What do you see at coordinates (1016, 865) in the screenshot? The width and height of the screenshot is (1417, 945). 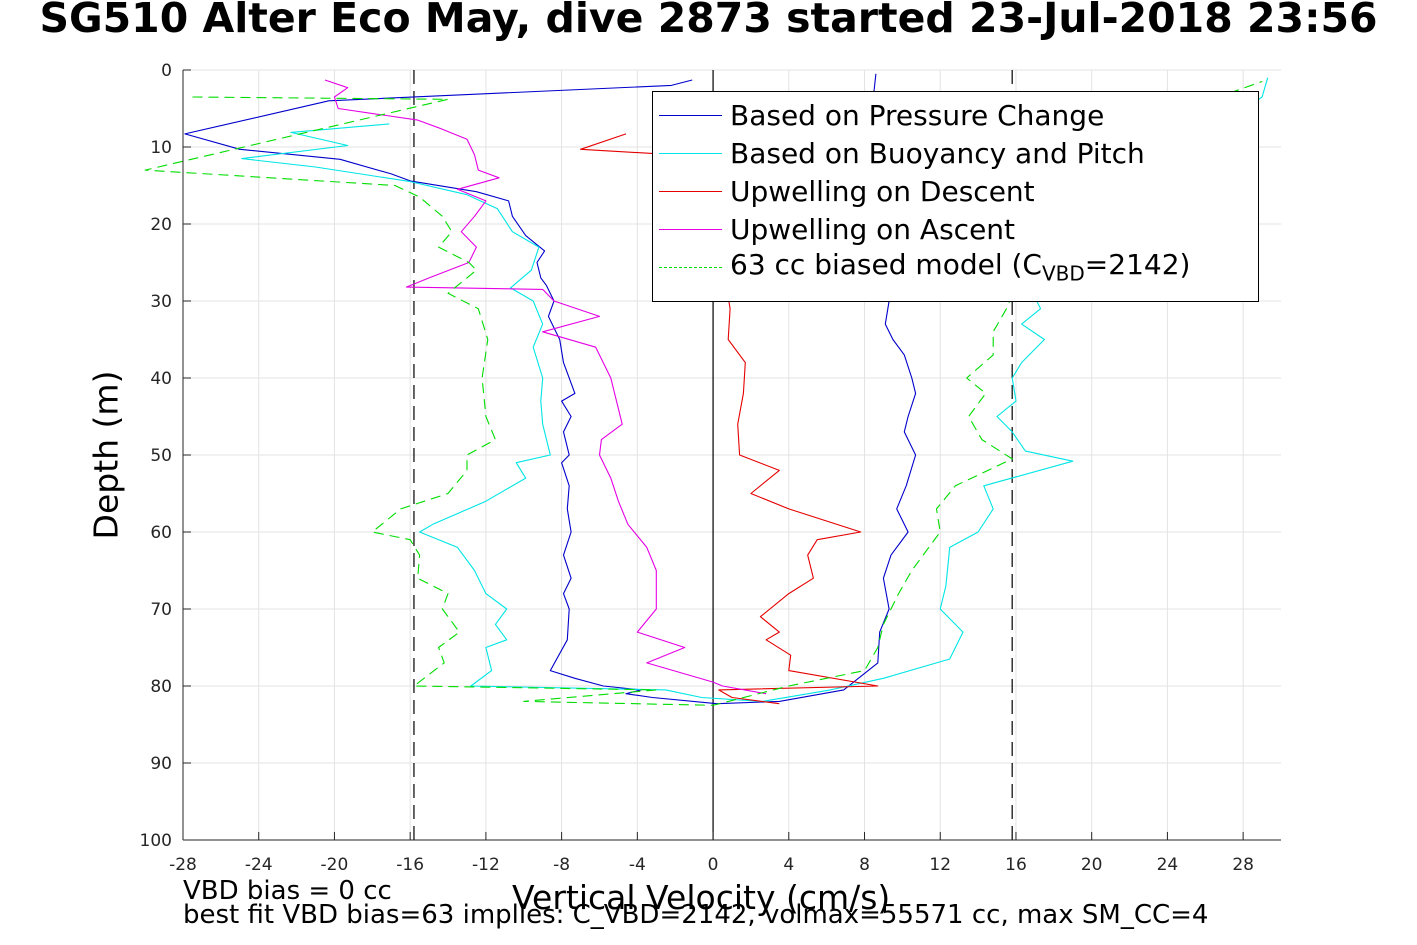 I see `x-tick-label: 16` at bounding box center [1016, 865].